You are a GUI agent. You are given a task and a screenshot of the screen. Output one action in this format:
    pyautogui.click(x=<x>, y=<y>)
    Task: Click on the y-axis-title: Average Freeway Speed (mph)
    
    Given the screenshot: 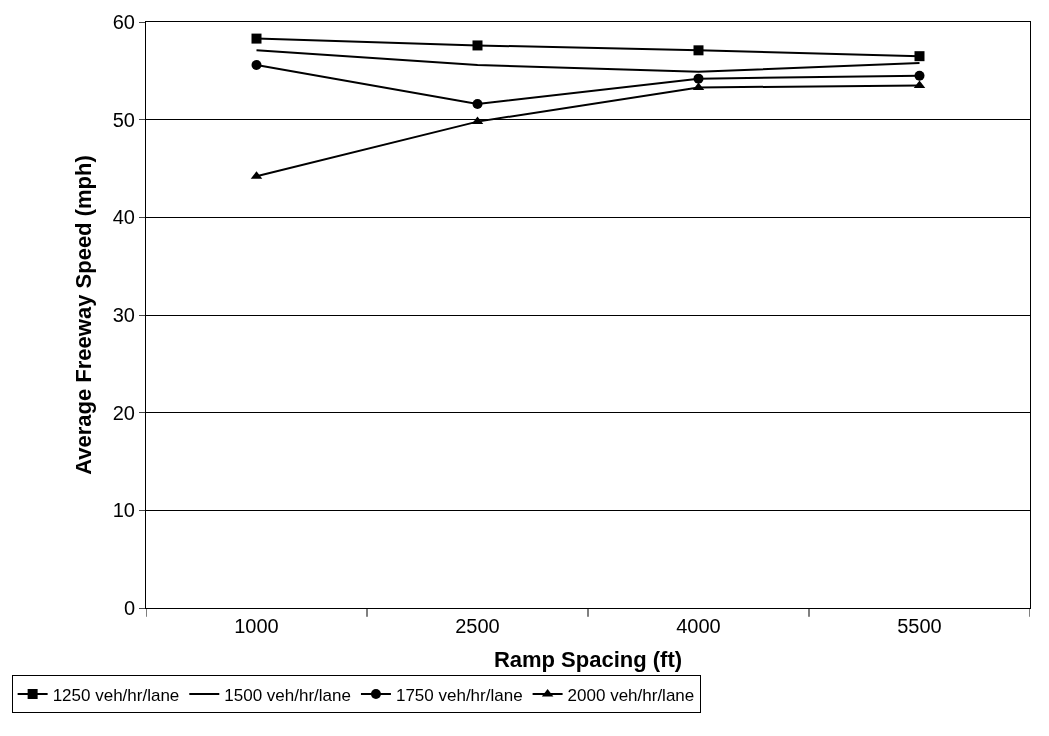 What is the action you would take?
    pyautogui.click(x=83, y=315)
    